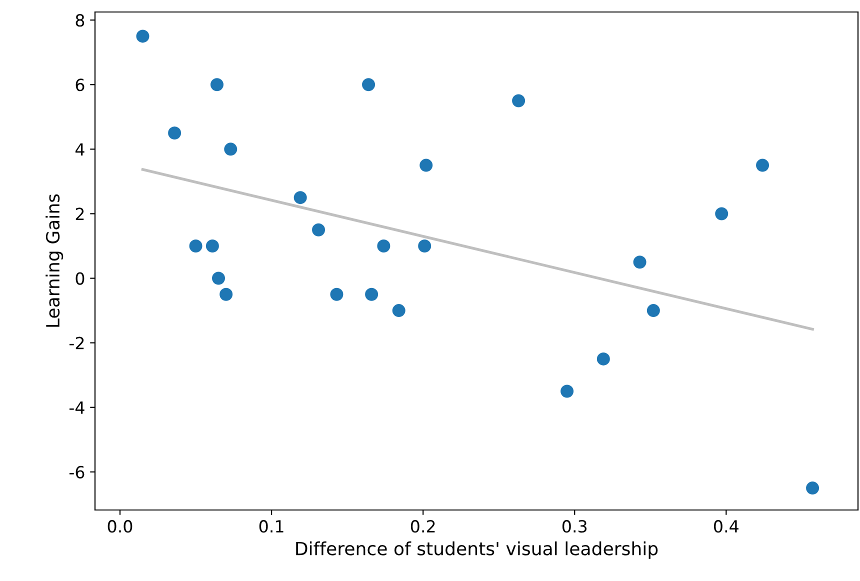 The width and height of the screenshot is (860, 581). What do you see at coordinates (76, 408) in the screenshot?
I see `y-tick-label: -4` at bounding box center [76, 408].